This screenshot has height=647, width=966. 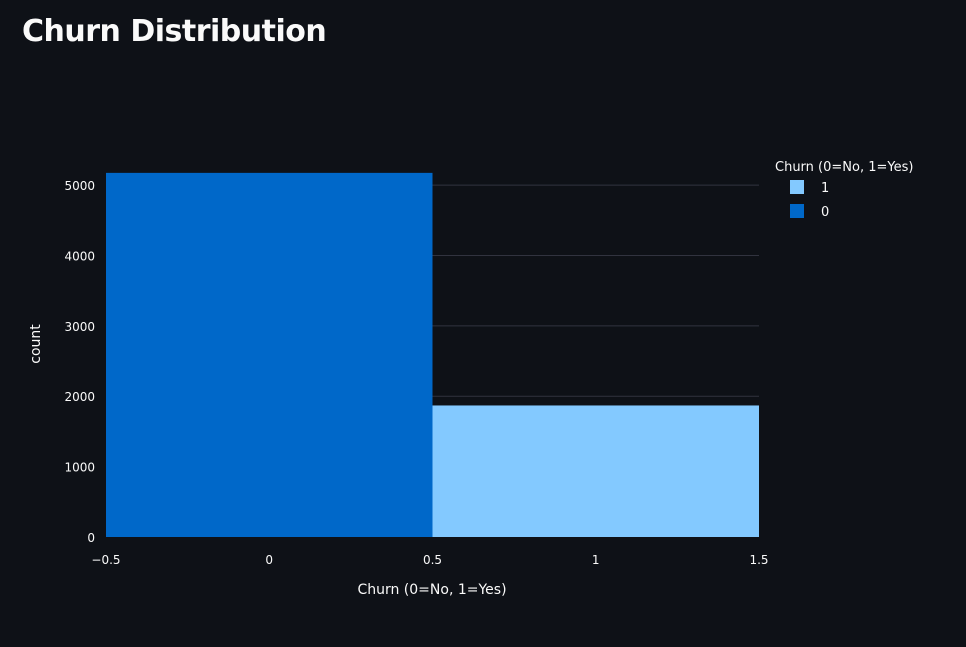 What do you see at coordinates (91, 538) in the screenshot?
I see `y-tick-label: 0` at bounding box center [91, 538].